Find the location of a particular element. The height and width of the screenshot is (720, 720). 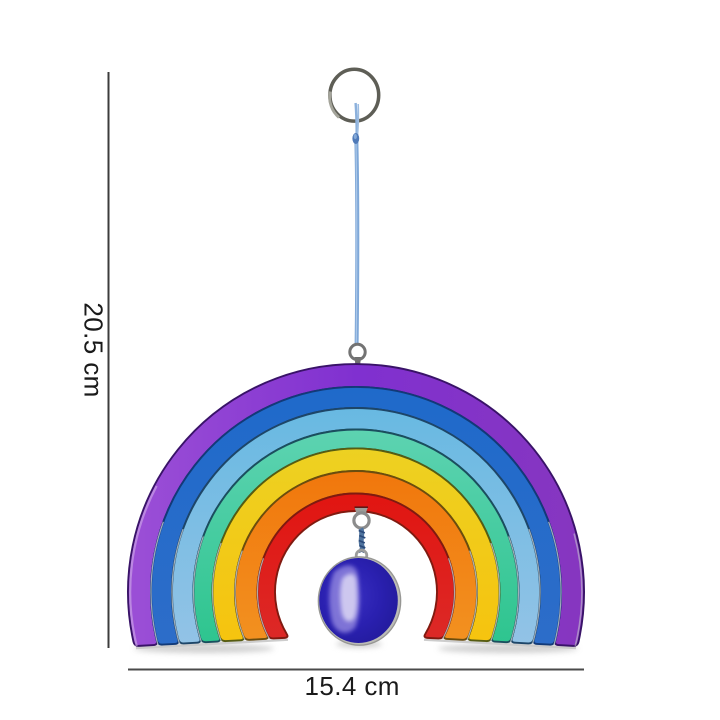

svg-text: 20.5 cm is located at coordinates (94, 349).